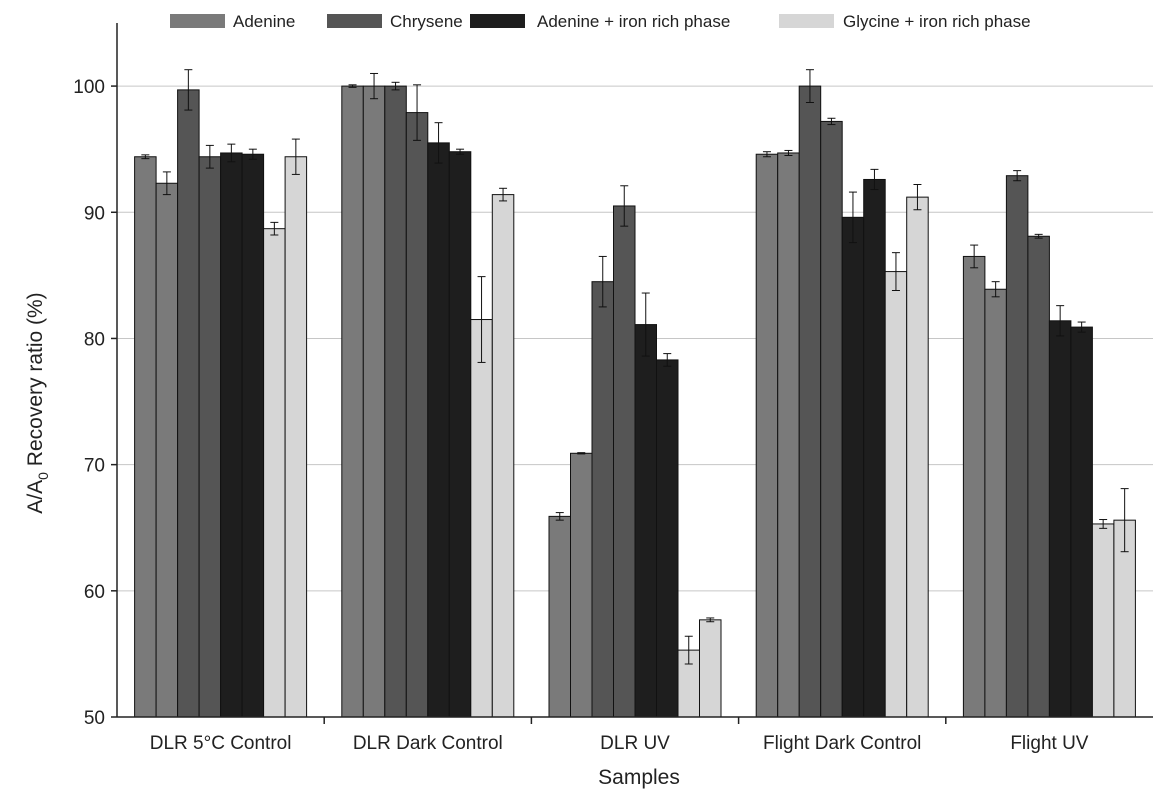 This screenshot has height=791, width=1153. I want to click on y-tick-label-70: 70, so click(94, 466).